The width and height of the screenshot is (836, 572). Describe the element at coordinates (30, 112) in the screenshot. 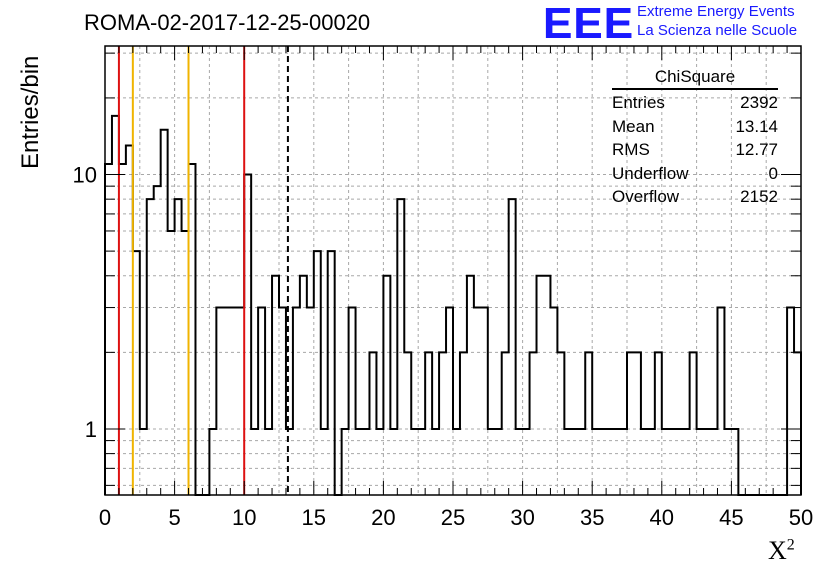

I see `y-axis-label: Entries/bin` at that location.